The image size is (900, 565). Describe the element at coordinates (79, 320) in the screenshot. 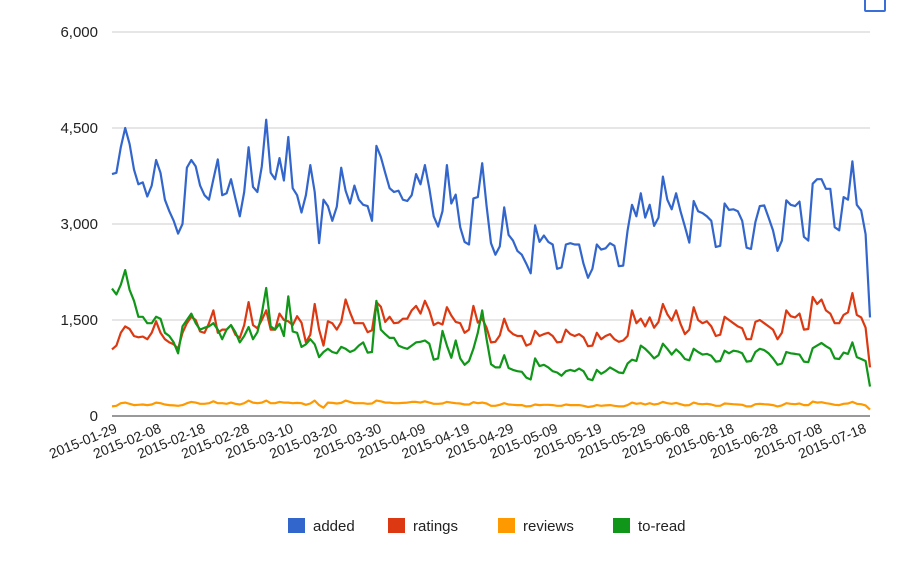

I see `y-tick-label: 1,500` at that location.